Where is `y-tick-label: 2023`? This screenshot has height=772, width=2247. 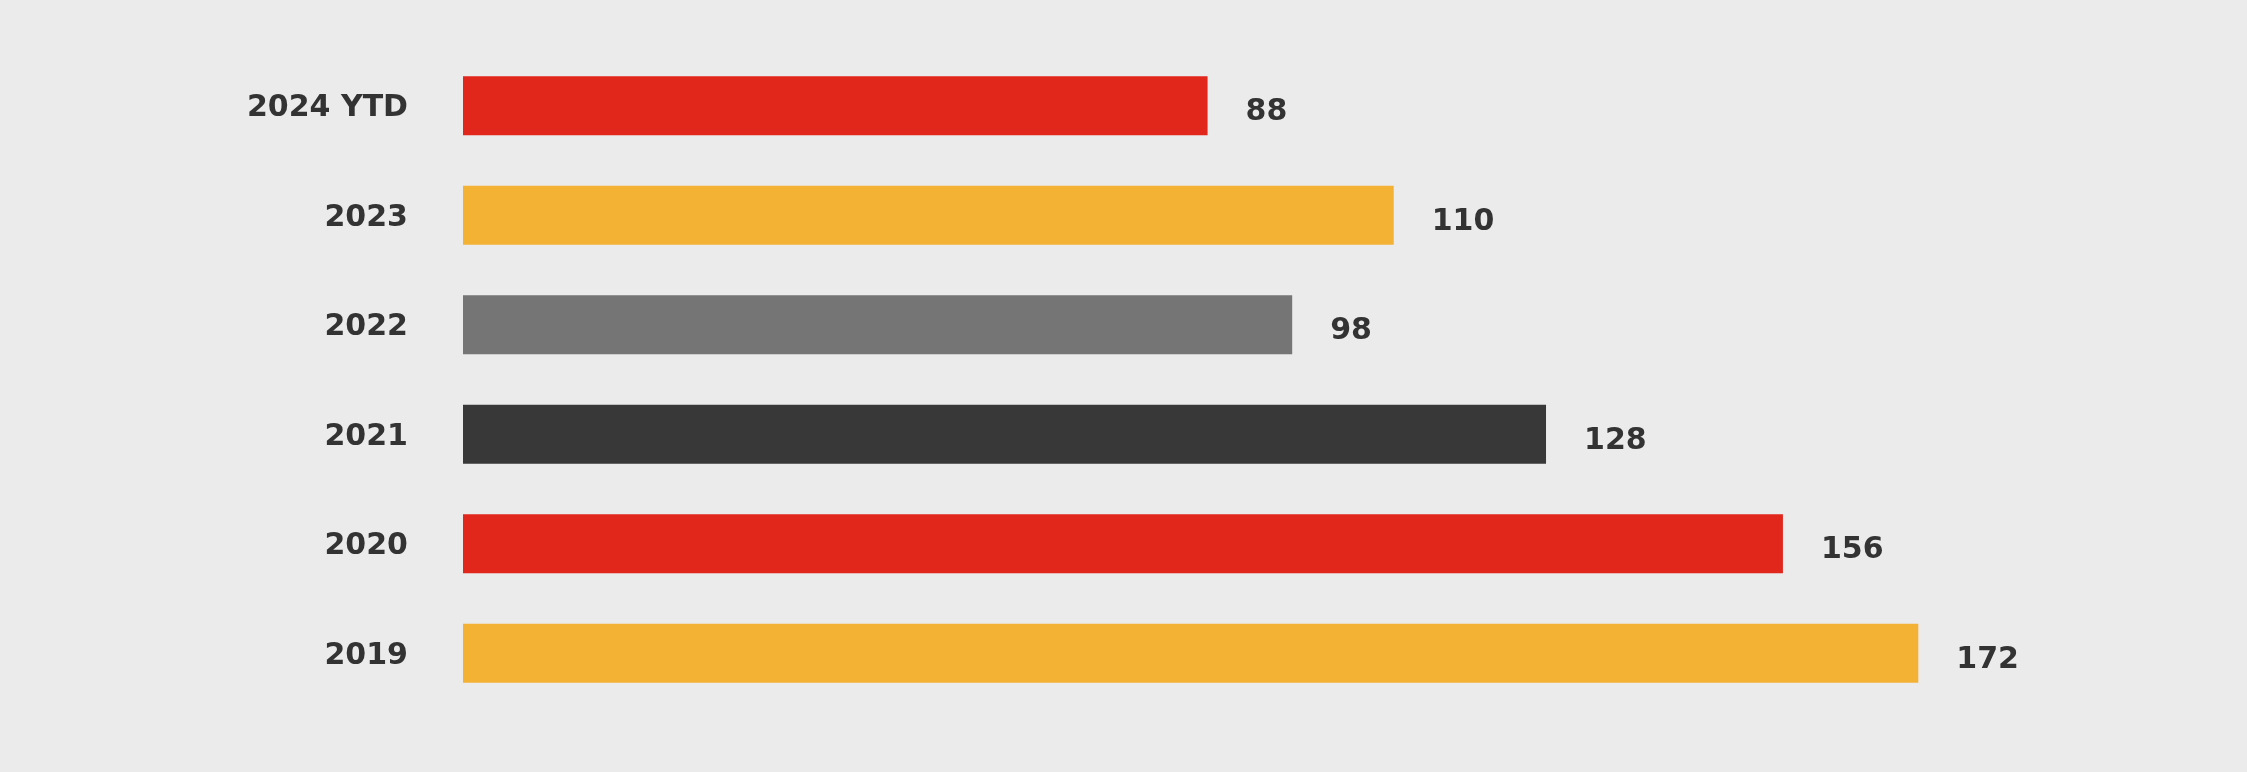
y-tick-label: 2023 is located at coordinates (366, 215).